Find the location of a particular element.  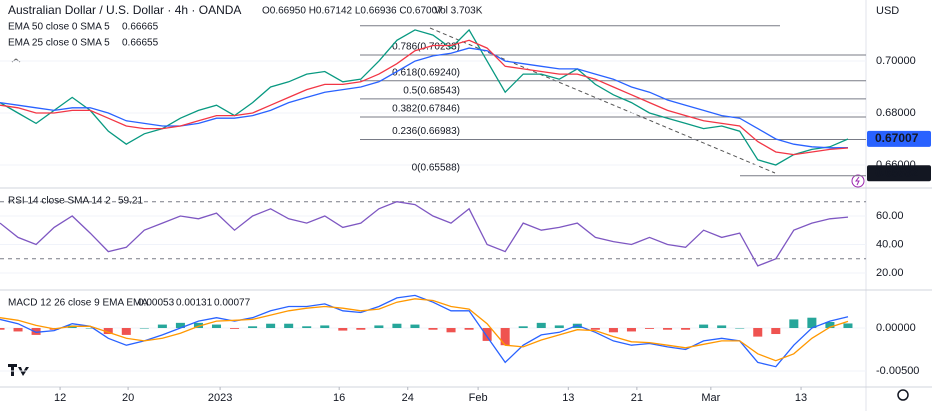

y-tick-label: 40.00 is located at coordinates (890, 244).